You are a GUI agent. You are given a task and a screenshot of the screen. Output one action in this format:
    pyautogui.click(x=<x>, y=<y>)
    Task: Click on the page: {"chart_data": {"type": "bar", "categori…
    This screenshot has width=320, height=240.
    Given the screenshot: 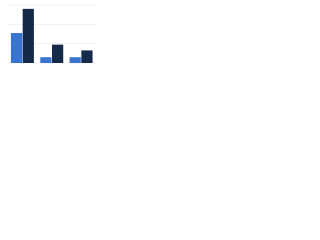 What is the action you would take?
    pyautogui.click(x=50, y=35)
    